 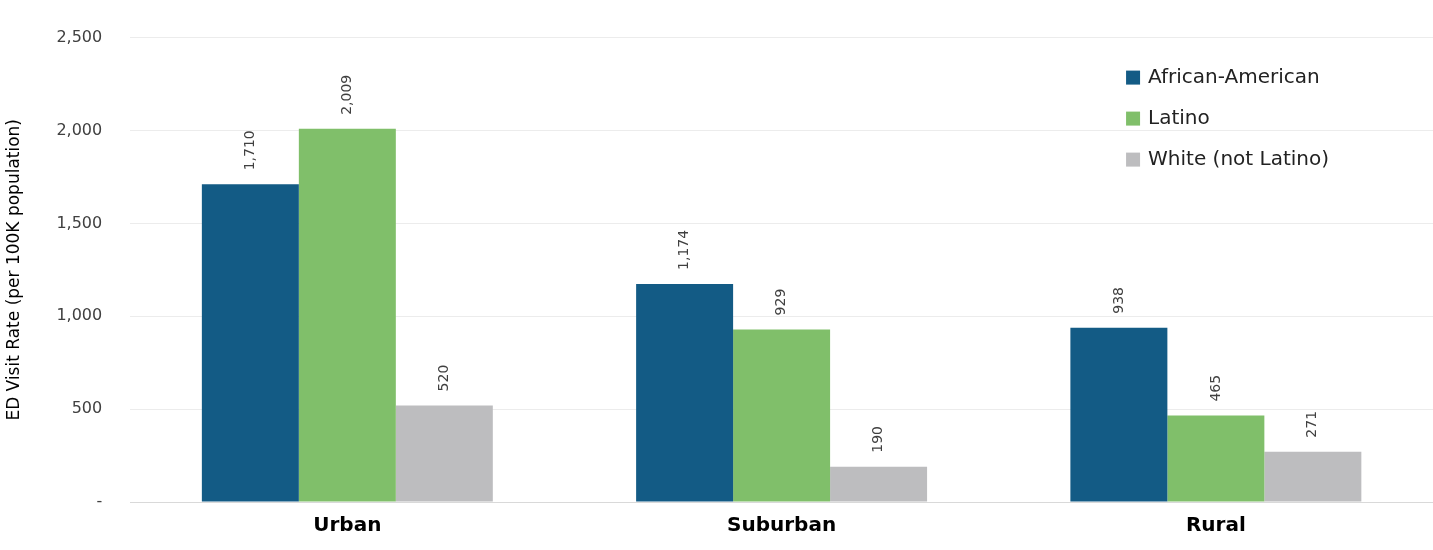 What do you see at coordinates (1234, 75) in the screenshot?
I see `legend-label: African-American` at bounding box center [1234, 75].